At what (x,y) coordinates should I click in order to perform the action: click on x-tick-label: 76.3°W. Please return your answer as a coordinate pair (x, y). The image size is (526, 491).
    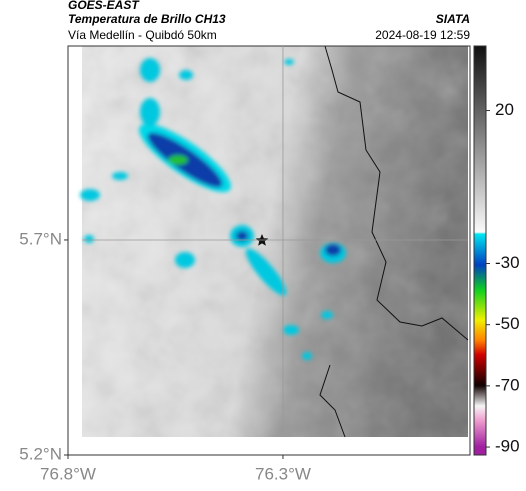
    Looking at the image, I should click on (283, 473).